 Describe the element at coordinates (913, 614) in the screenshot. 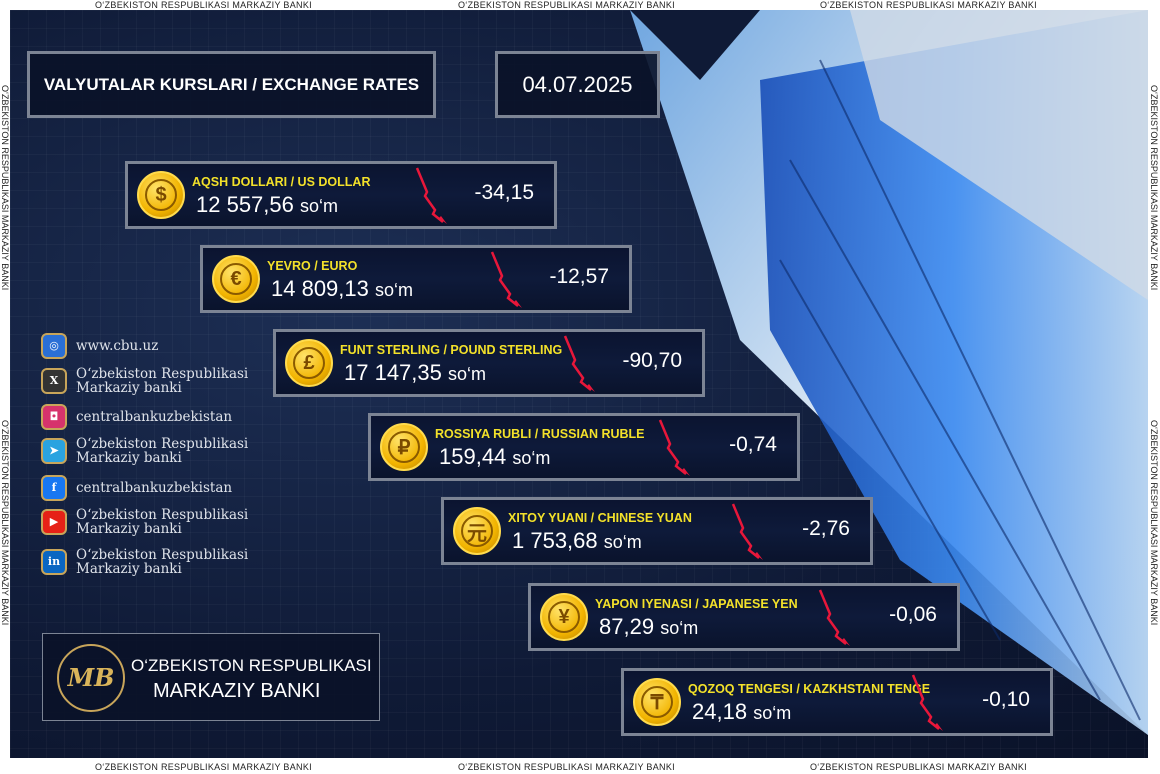

I see `rate-change: -0,06` at that location.